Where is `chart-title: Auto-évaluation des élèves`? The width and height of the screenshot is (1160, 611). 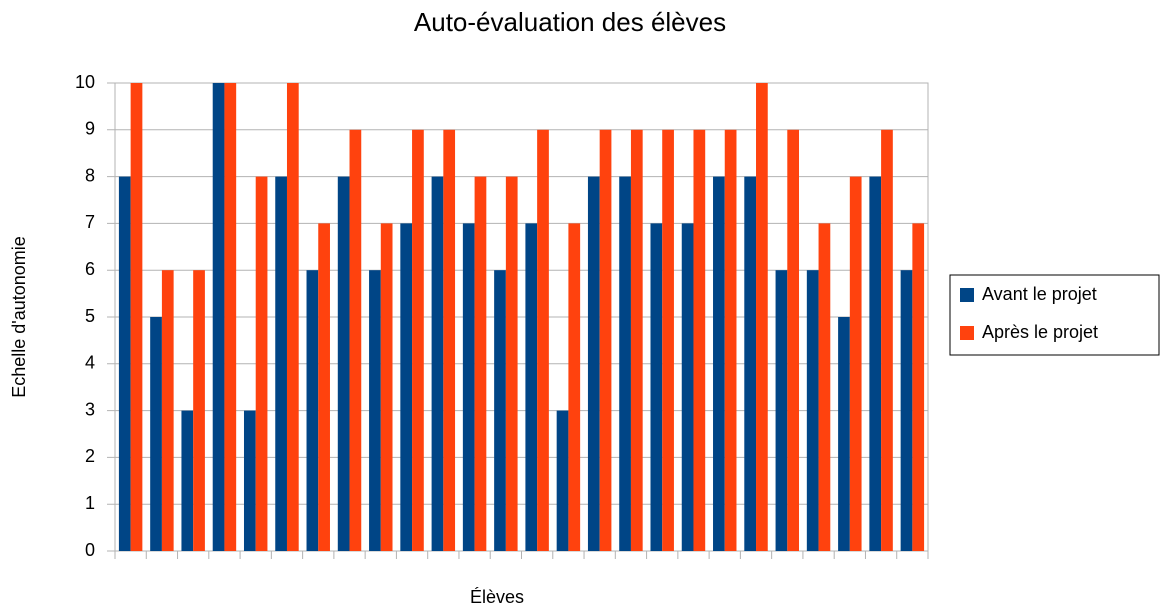 chart-title: Auto-évaluation des élèves is located at coordinates (570, 22).